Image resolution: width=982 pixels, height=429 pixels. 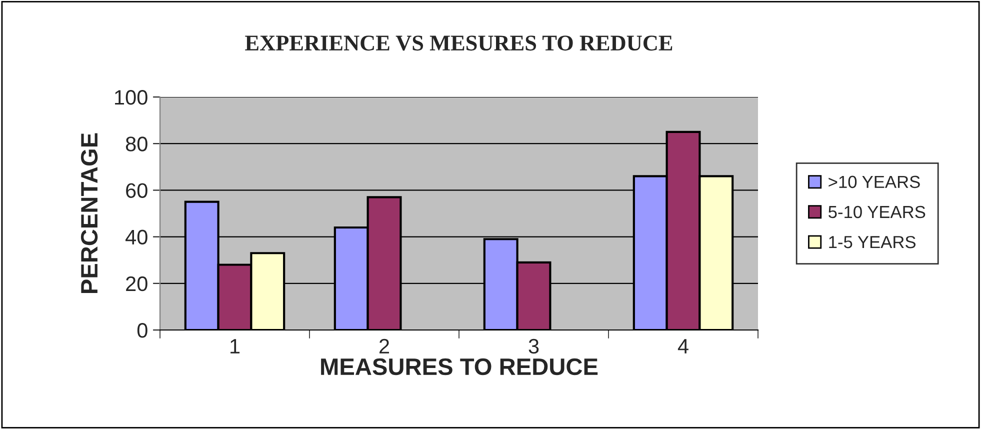 I want to click on y-tick-label: 60, so click(x=137, y=190).